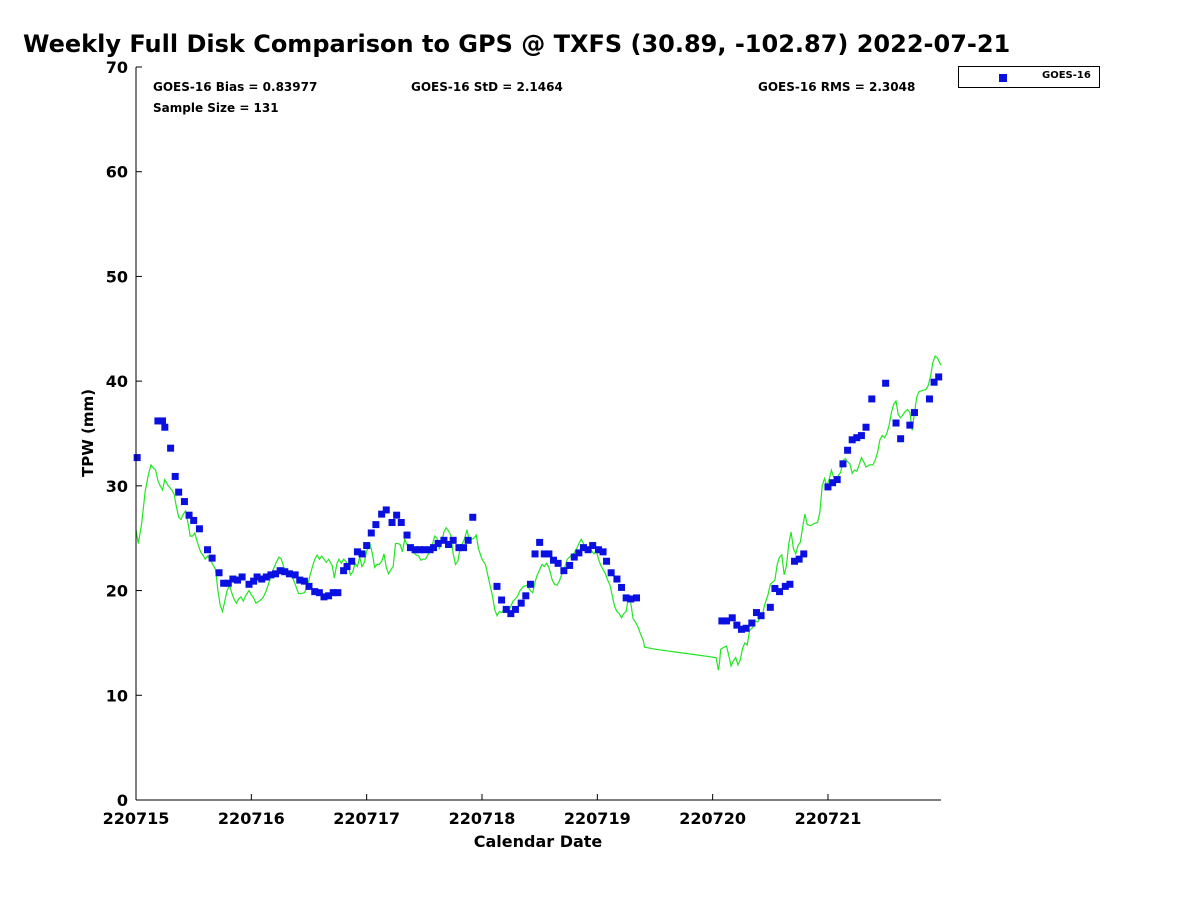 The height and width of the screenshot is (900, 1200). I want to click on y-tick-label: 30, so click(117, 486).